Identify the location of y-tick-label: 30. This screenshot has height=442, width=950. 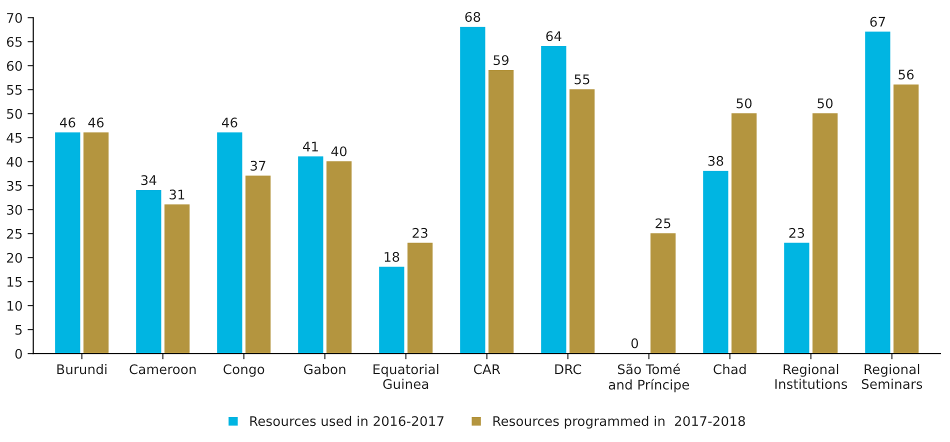
(14, 209).